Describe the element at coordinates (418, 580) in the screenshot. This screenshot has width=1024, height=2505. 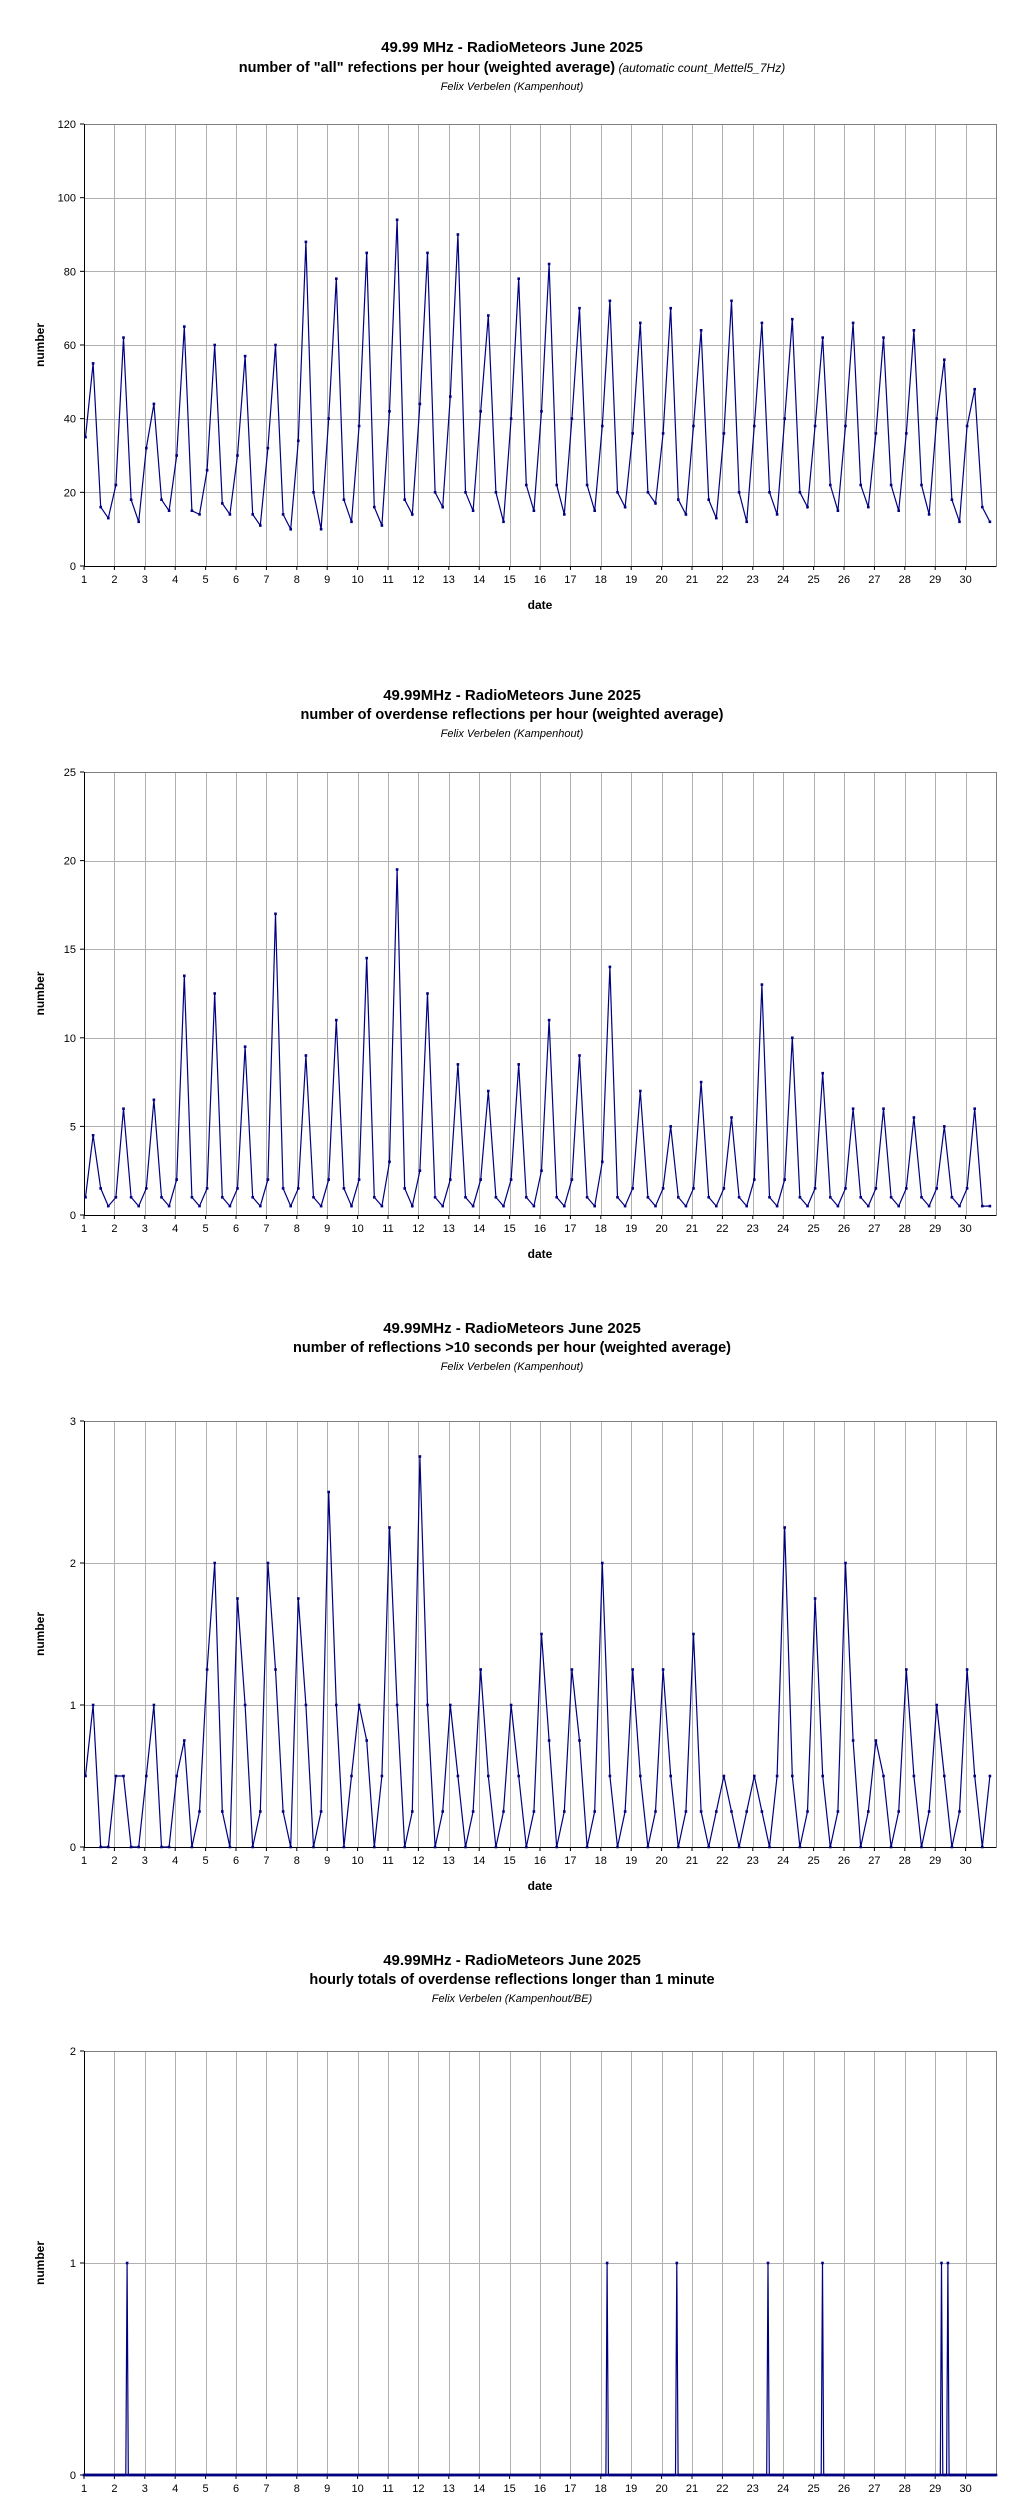
I see `x-tick-label: 12` at that location.